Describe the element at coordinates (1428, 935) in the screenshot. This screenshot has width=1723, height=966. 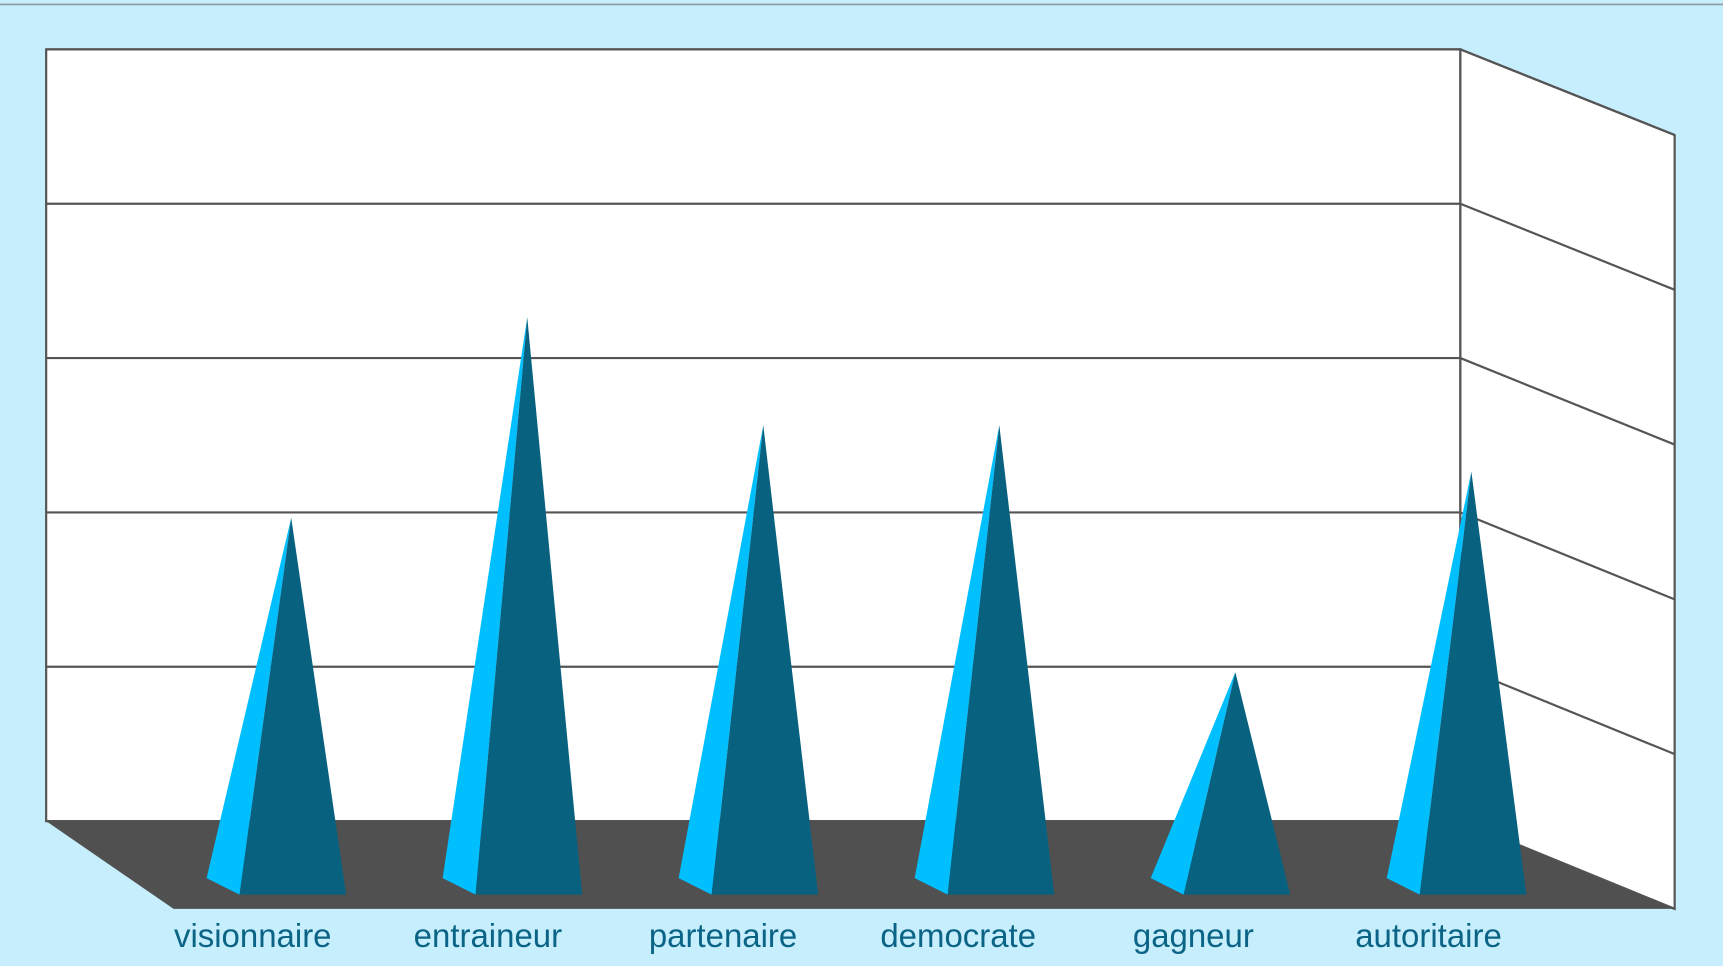
I see `x-tick-label: autoritaire` at that location.